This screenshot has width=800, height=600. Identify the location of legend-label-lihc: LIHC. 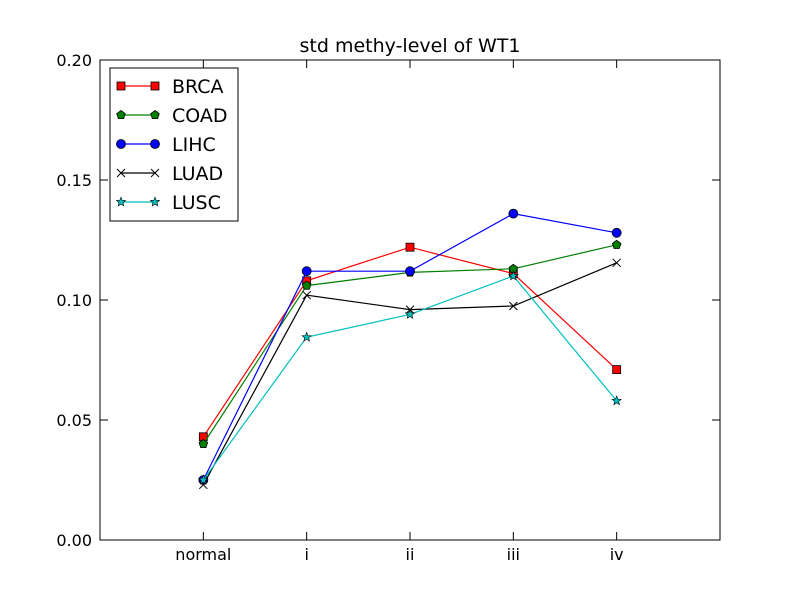
(194, 145).